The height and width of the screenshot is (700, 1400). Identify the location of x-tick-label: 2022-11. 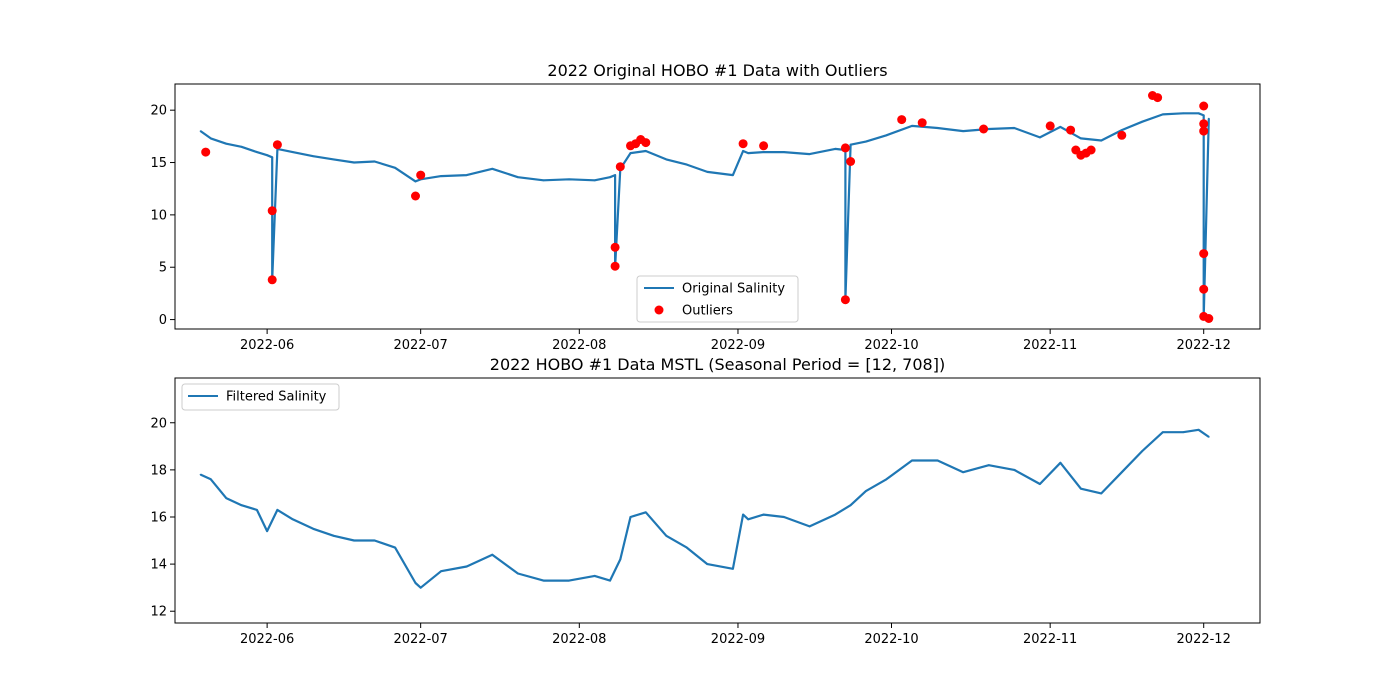
(1050, 639).